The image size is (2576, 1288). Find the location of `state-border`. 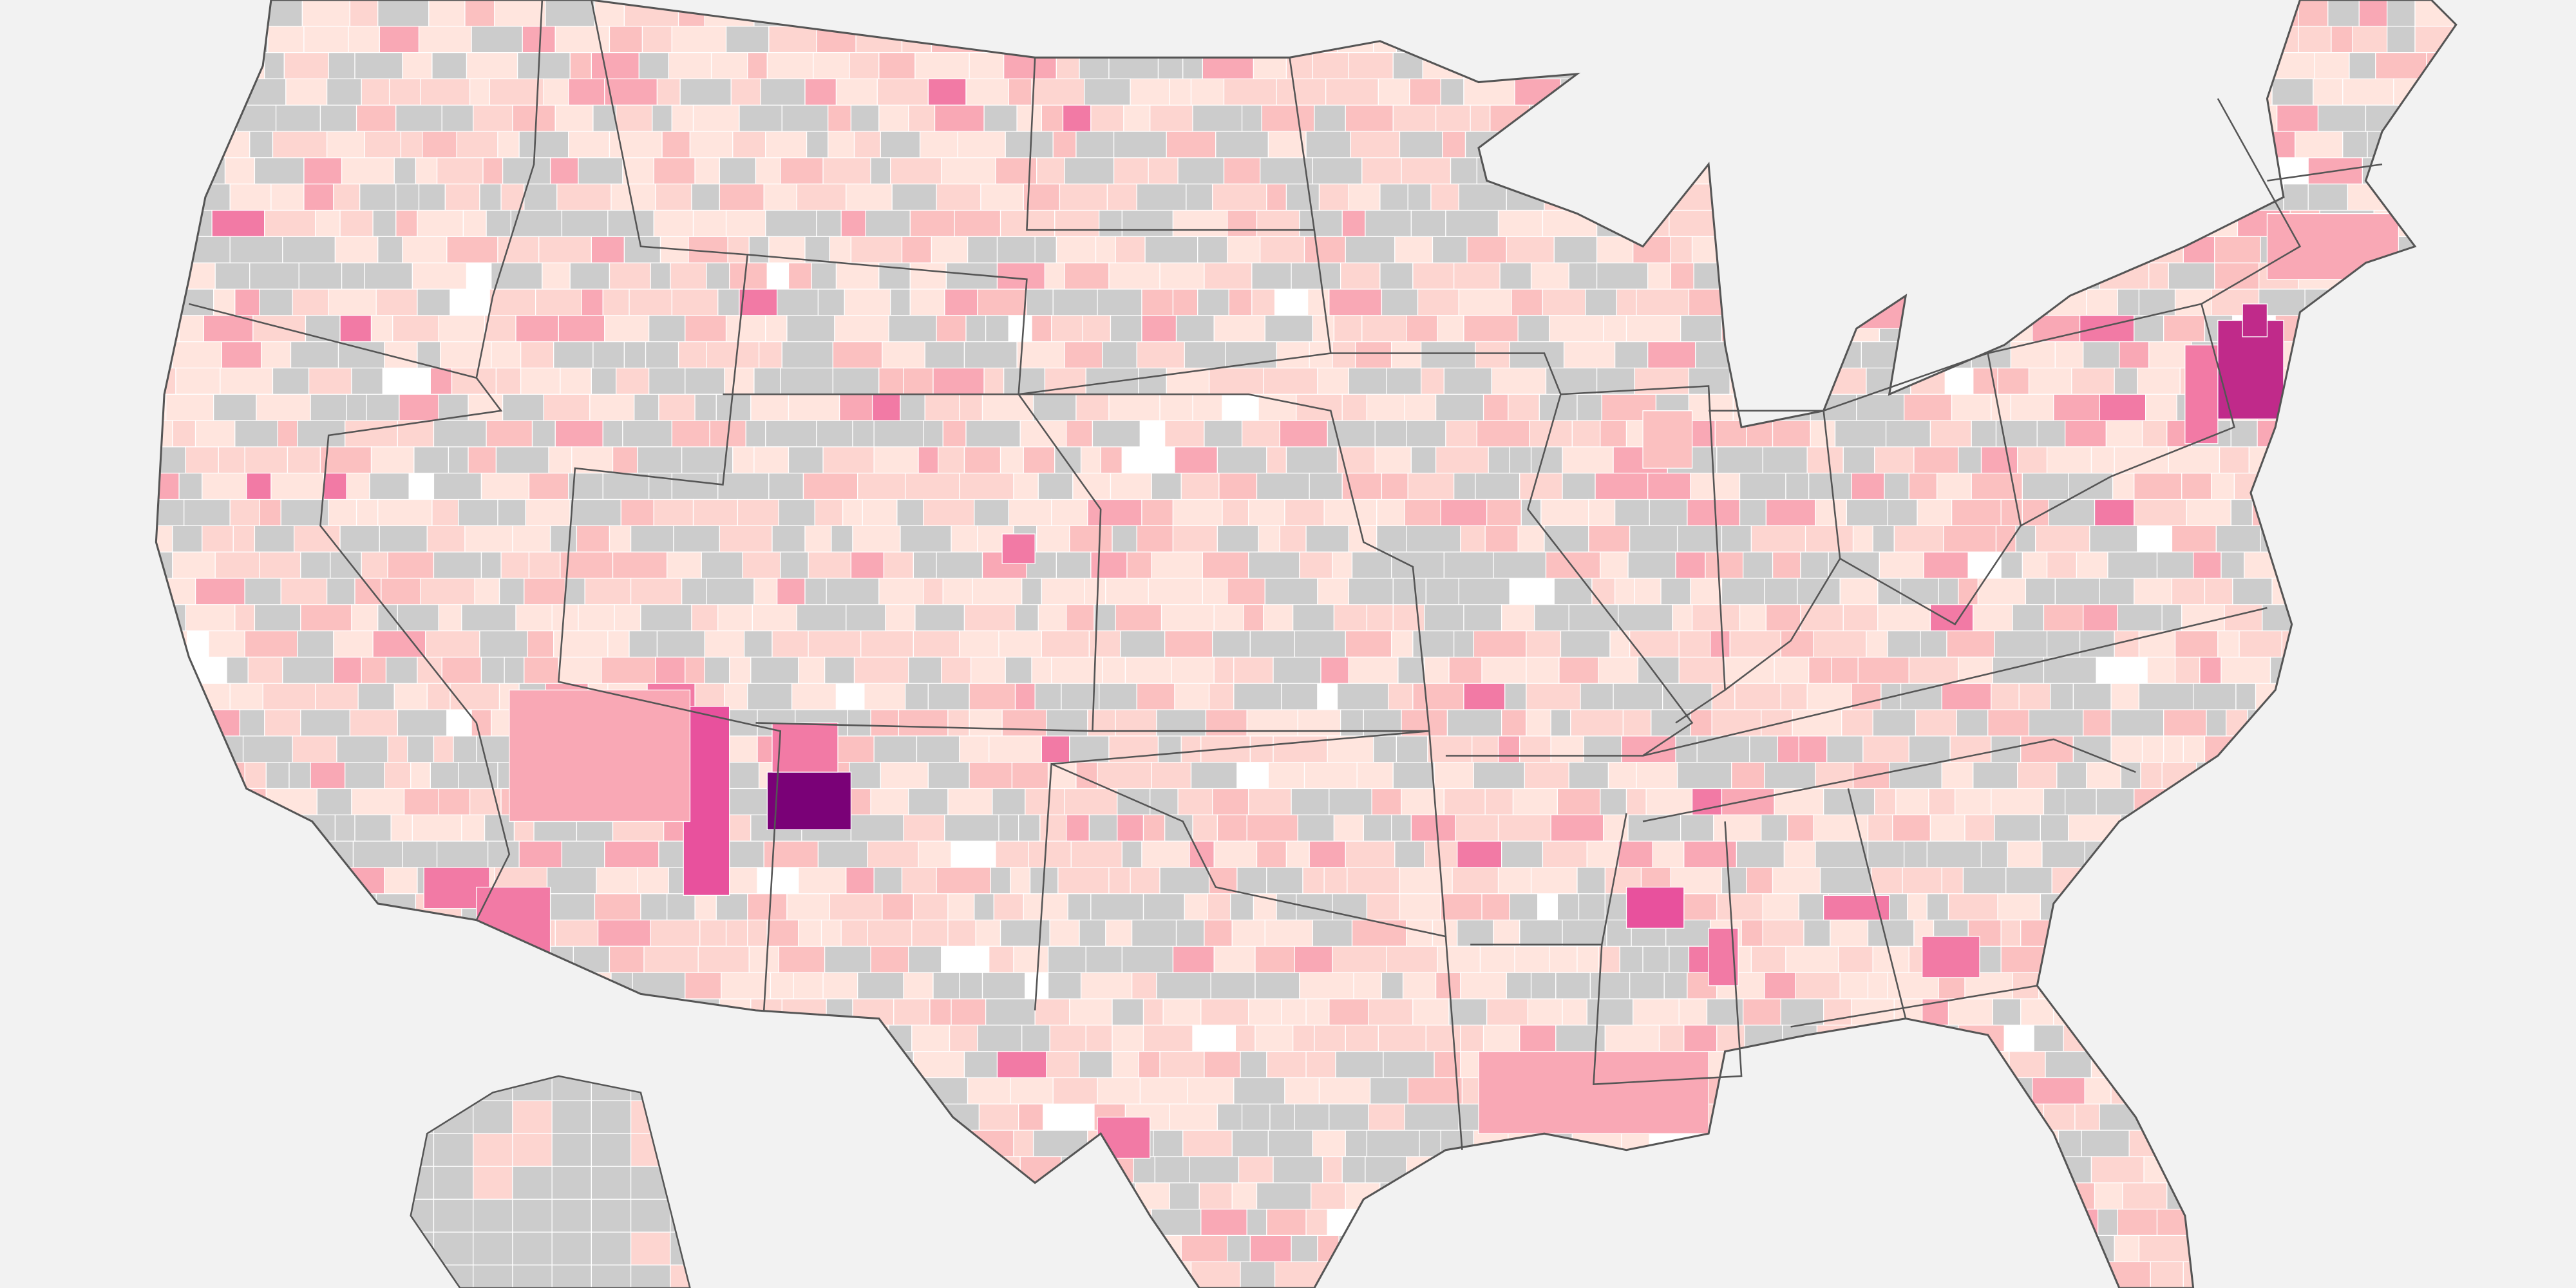

state-border is located at coordinates (1643, 554).